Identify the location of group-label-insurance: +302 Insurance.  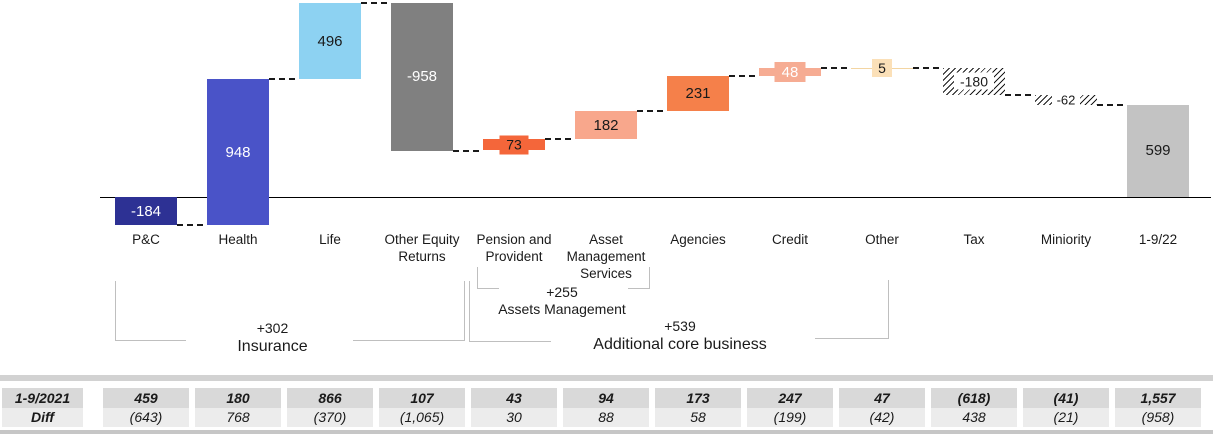
(272, 338).